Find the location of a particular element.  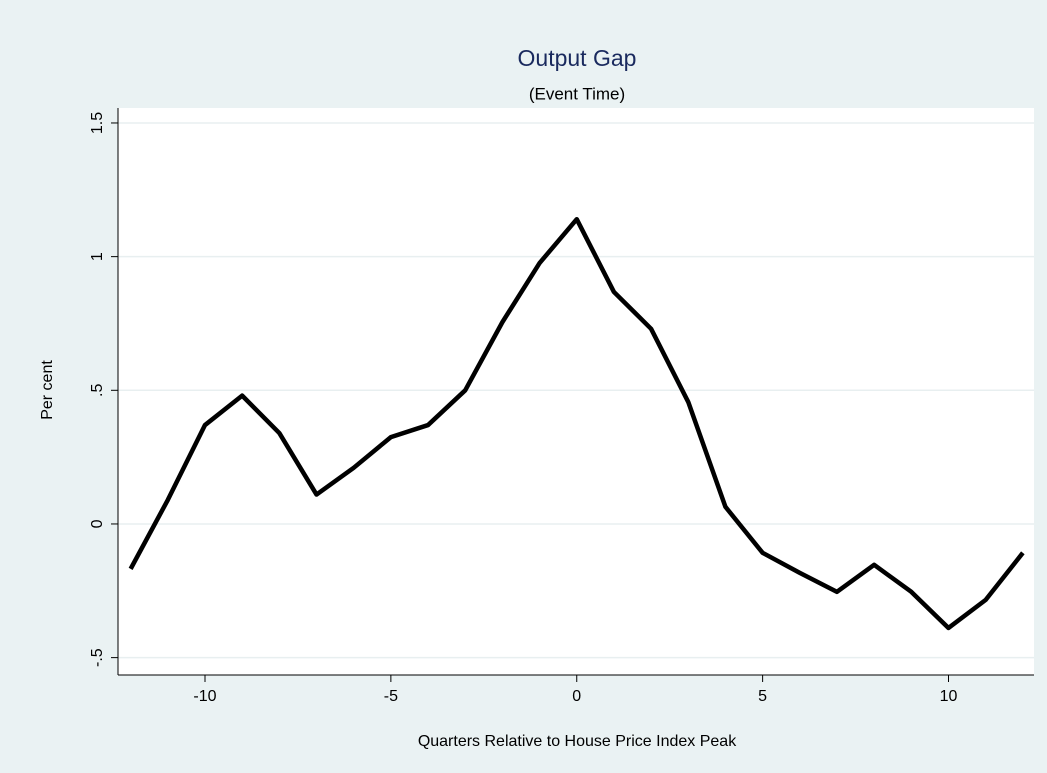

y-tick-label: -.5 is located at coordinates (97, 657).